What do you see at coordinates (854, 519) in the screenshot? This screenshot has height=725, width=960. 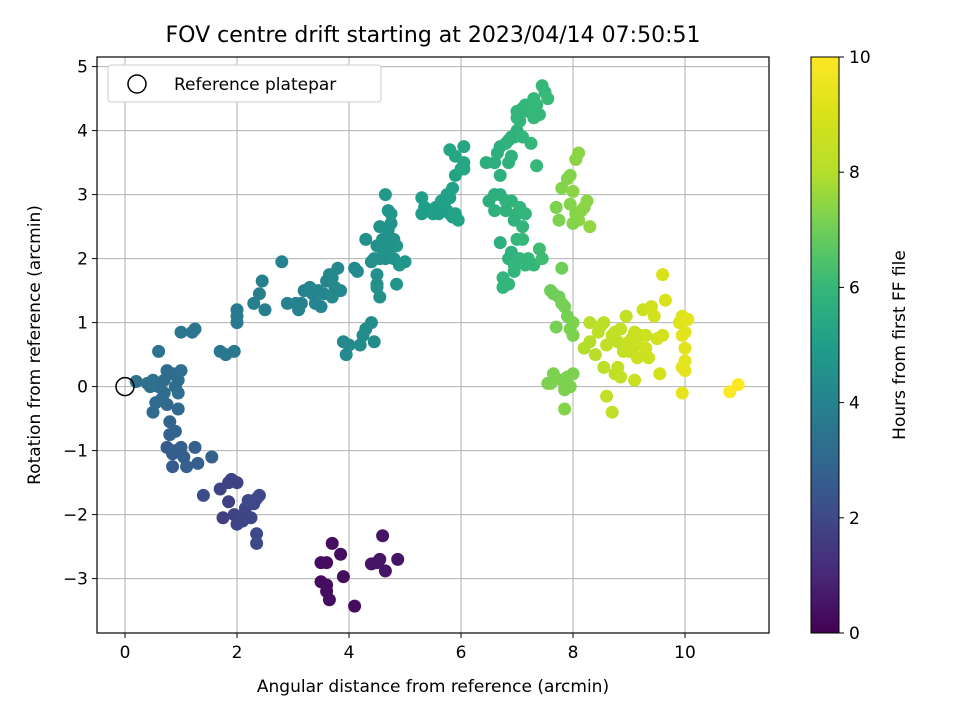 I see `colorbar-tick-label: 2` at bounding box center [854, 519].